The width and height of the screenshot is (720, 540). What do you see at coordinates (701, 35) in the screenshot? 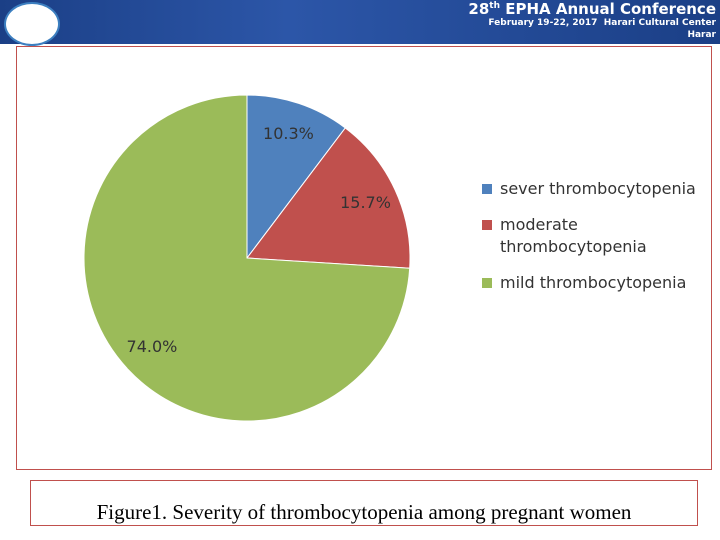
I see `city: Harar` at bounding box center [701, 35].